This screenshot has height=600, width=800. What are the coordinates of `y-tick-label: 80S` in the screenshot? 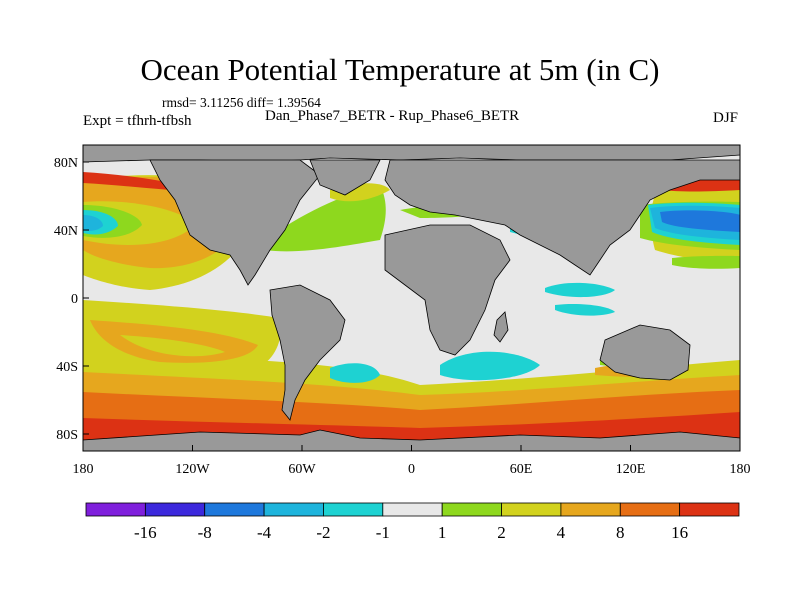 It's located at (67, 435).